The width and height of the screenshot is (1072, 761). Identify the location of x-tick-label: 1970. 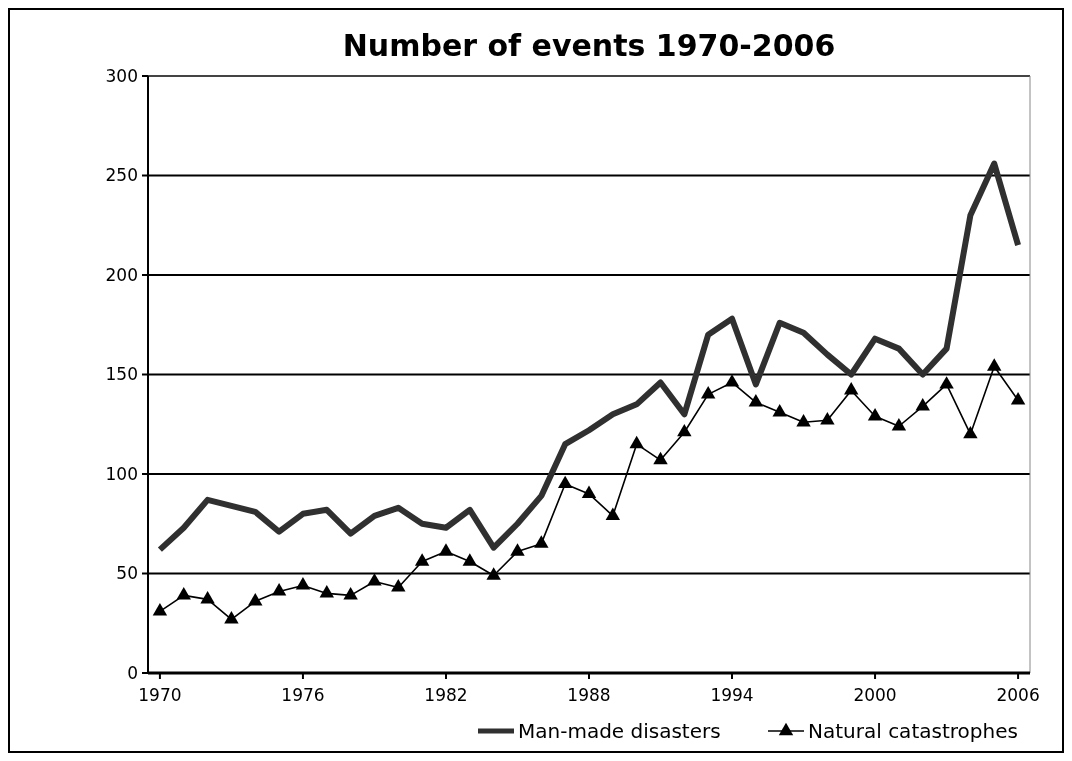
(160, 695).